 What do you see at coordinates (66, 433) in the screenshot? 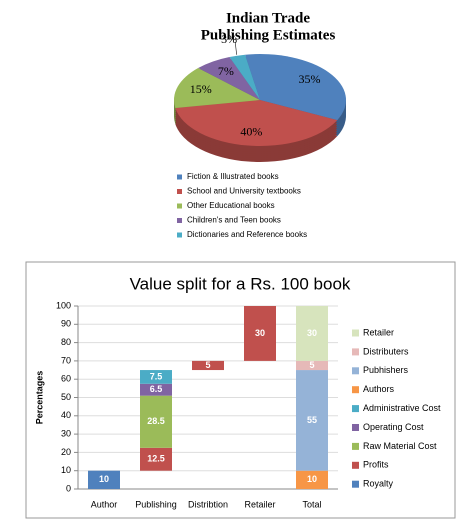
I see `y-tick-label: 30` at bounding box center [66, 433].